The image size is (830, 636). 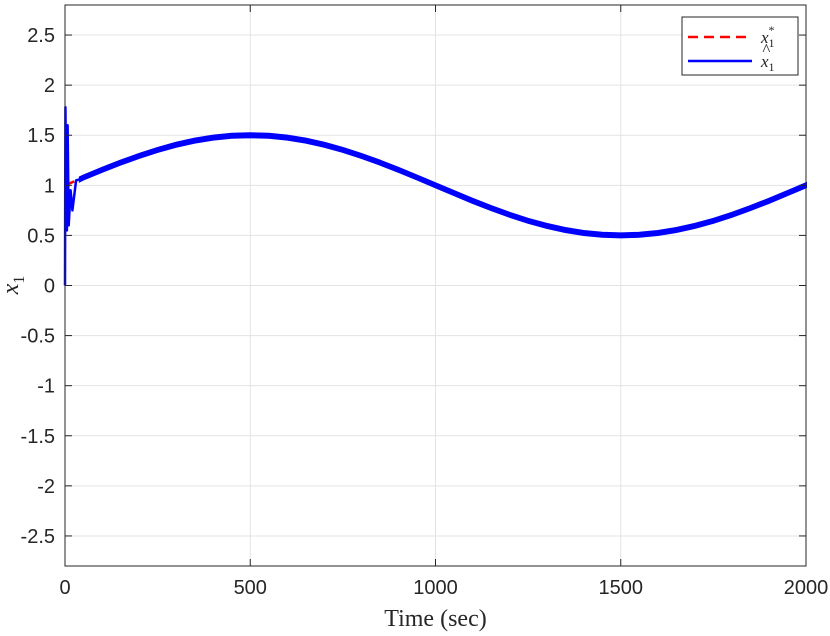 I want to click on y-tick-labels: -2.5 -2 -1.5 -1 -0.5 0 0.5 1 1.5 2 2.5, so click(x=38, y=286).